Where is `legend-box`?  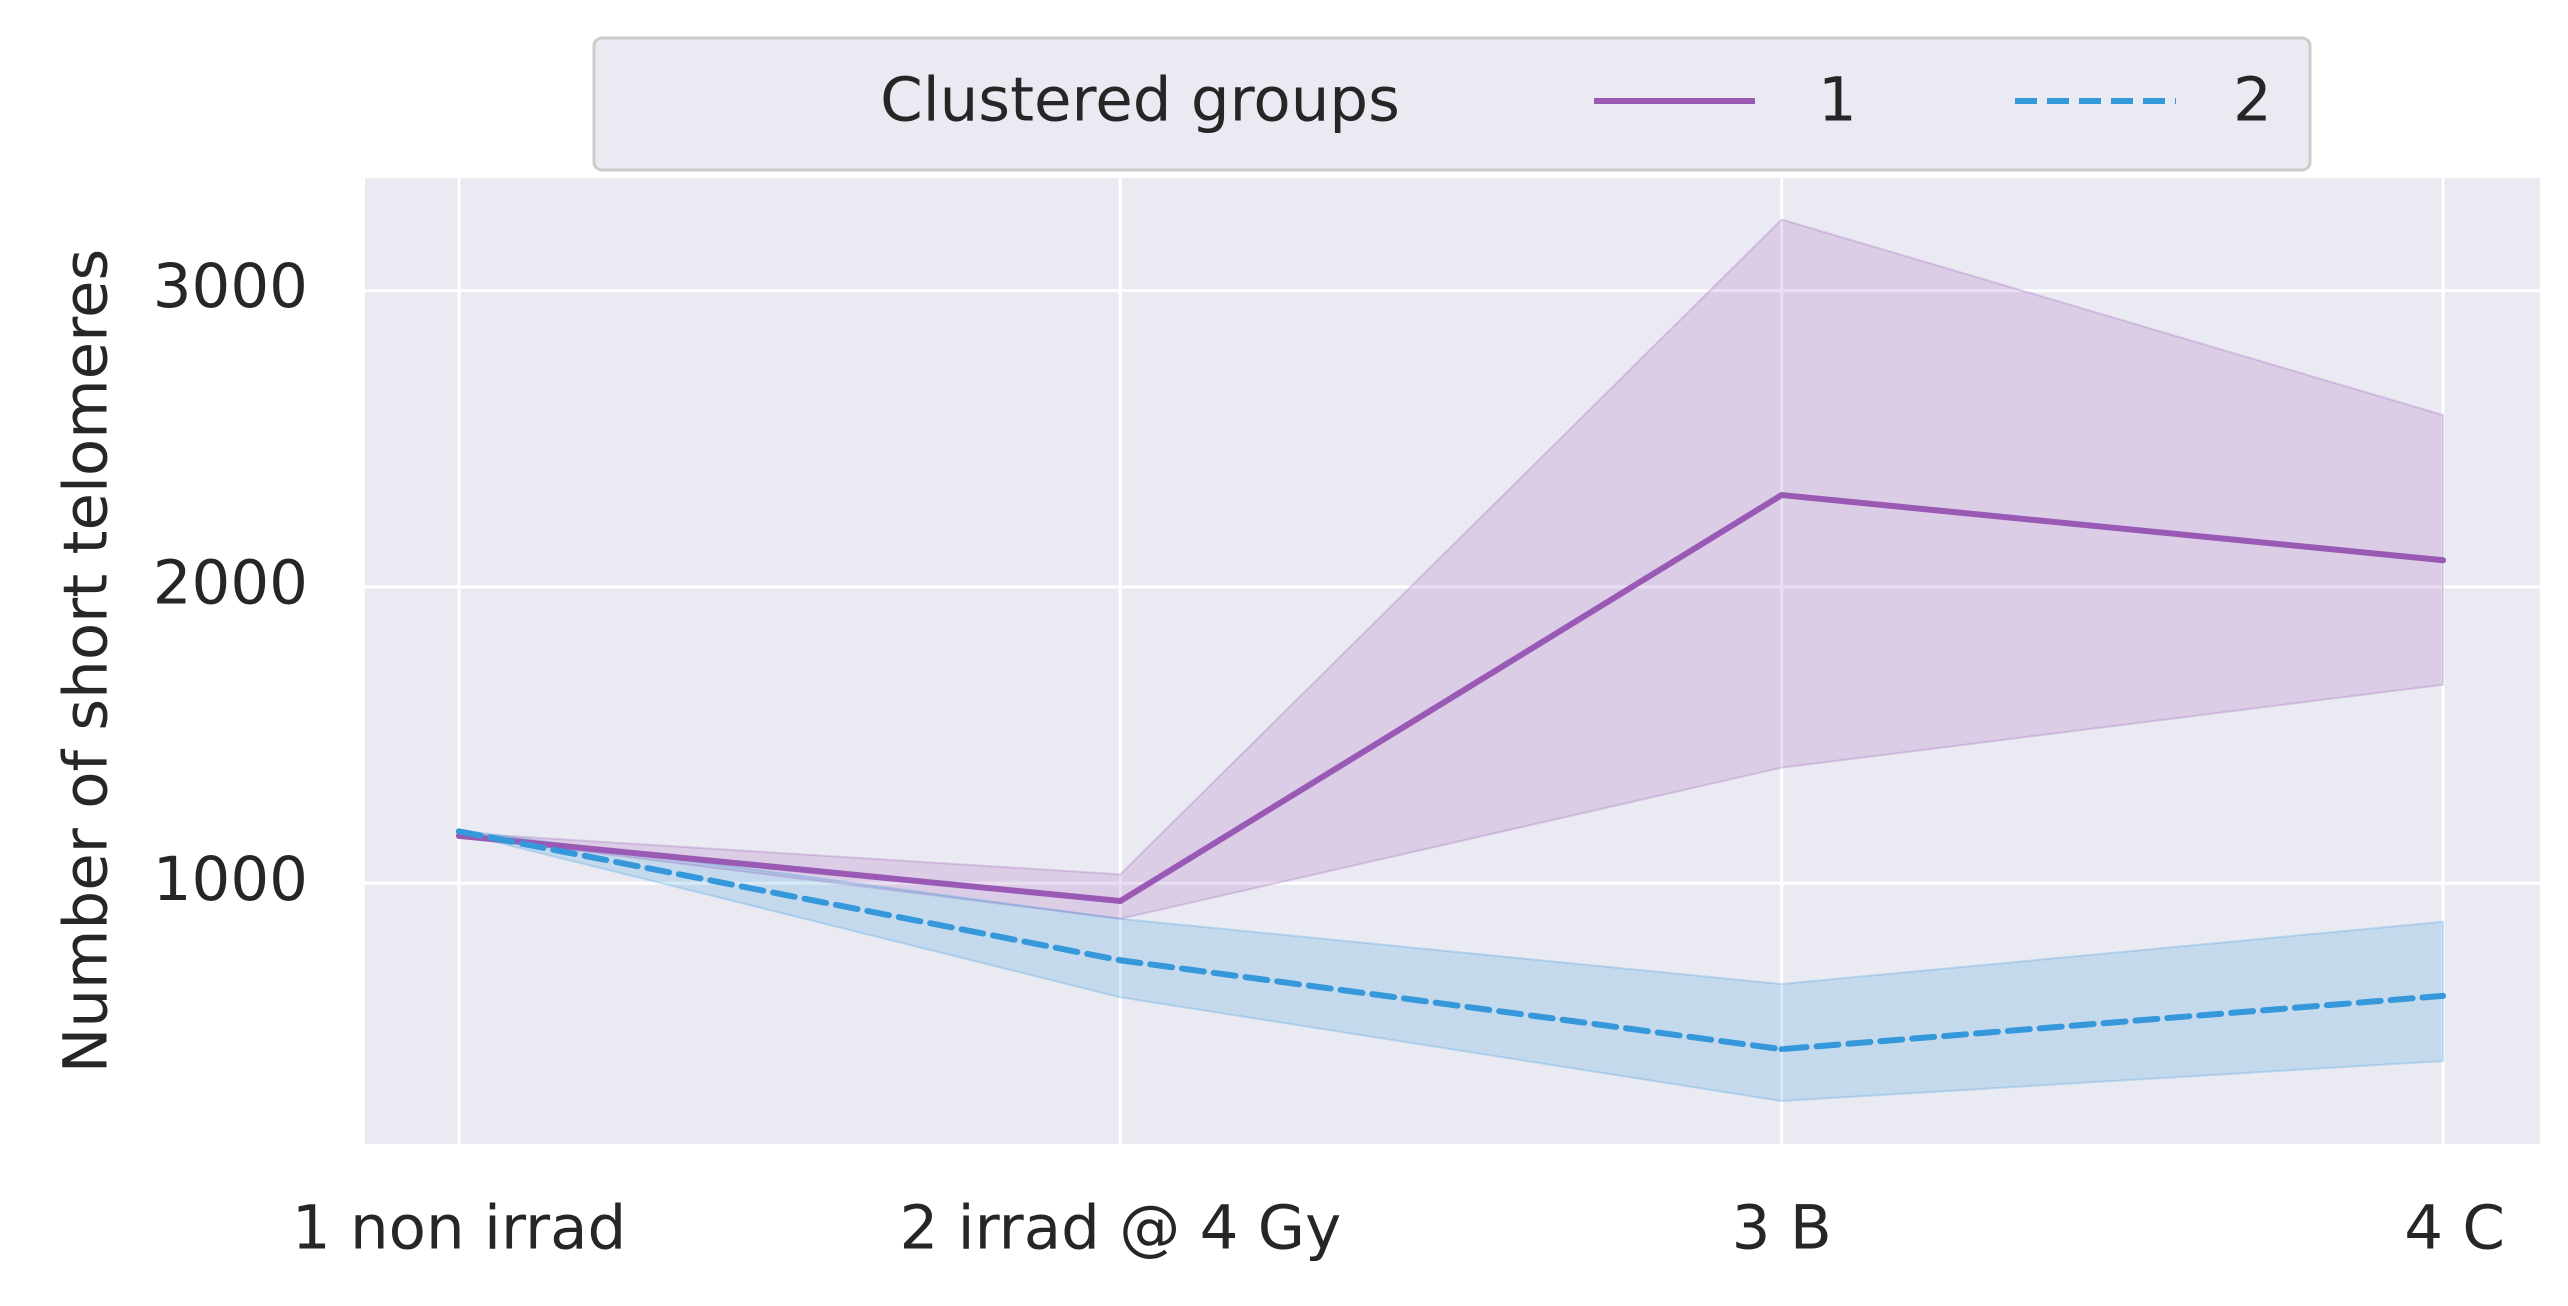
legend-box is located at coordinates (1452, 104).